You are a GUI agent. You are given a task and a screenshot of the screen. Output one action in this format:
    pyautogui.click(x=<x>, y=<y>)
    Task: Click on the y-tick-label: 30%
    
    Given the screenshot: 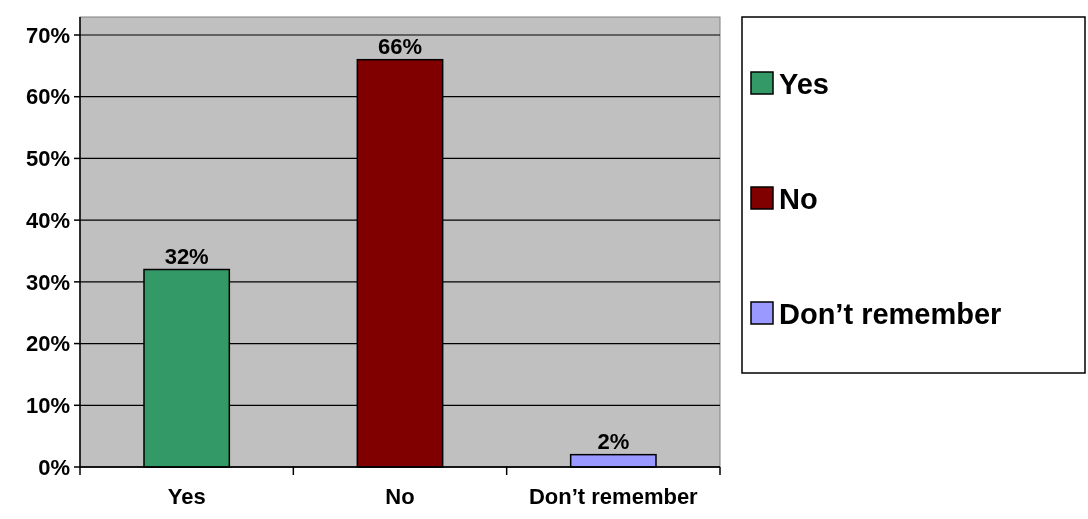 What is the action you would take?
    pyautogui.click(x=47, y=282)
    